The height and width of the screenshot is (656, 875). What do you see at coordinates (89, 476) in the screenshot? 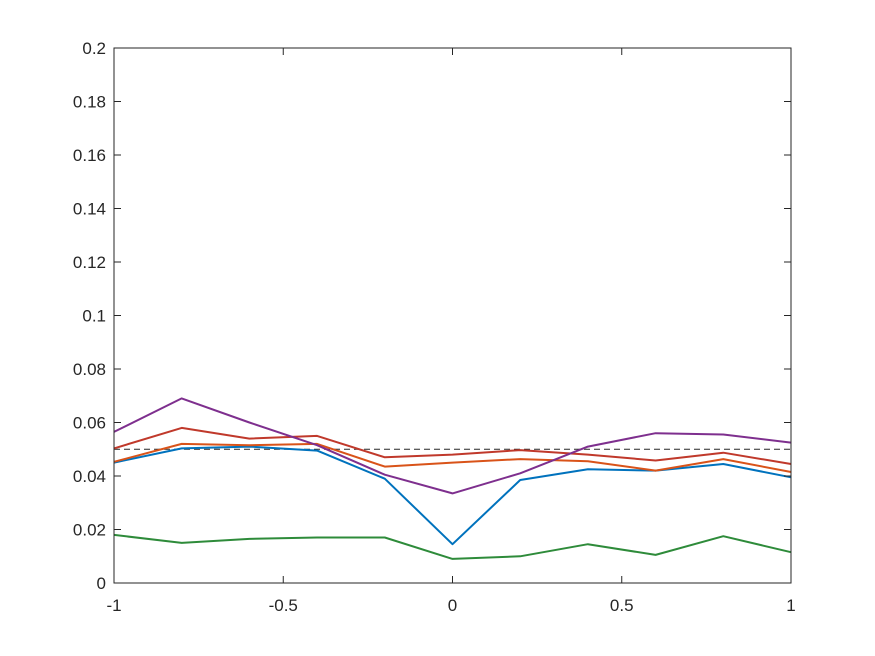
I see `y-tick-label: 0.04` at bounding box center [89, 476].